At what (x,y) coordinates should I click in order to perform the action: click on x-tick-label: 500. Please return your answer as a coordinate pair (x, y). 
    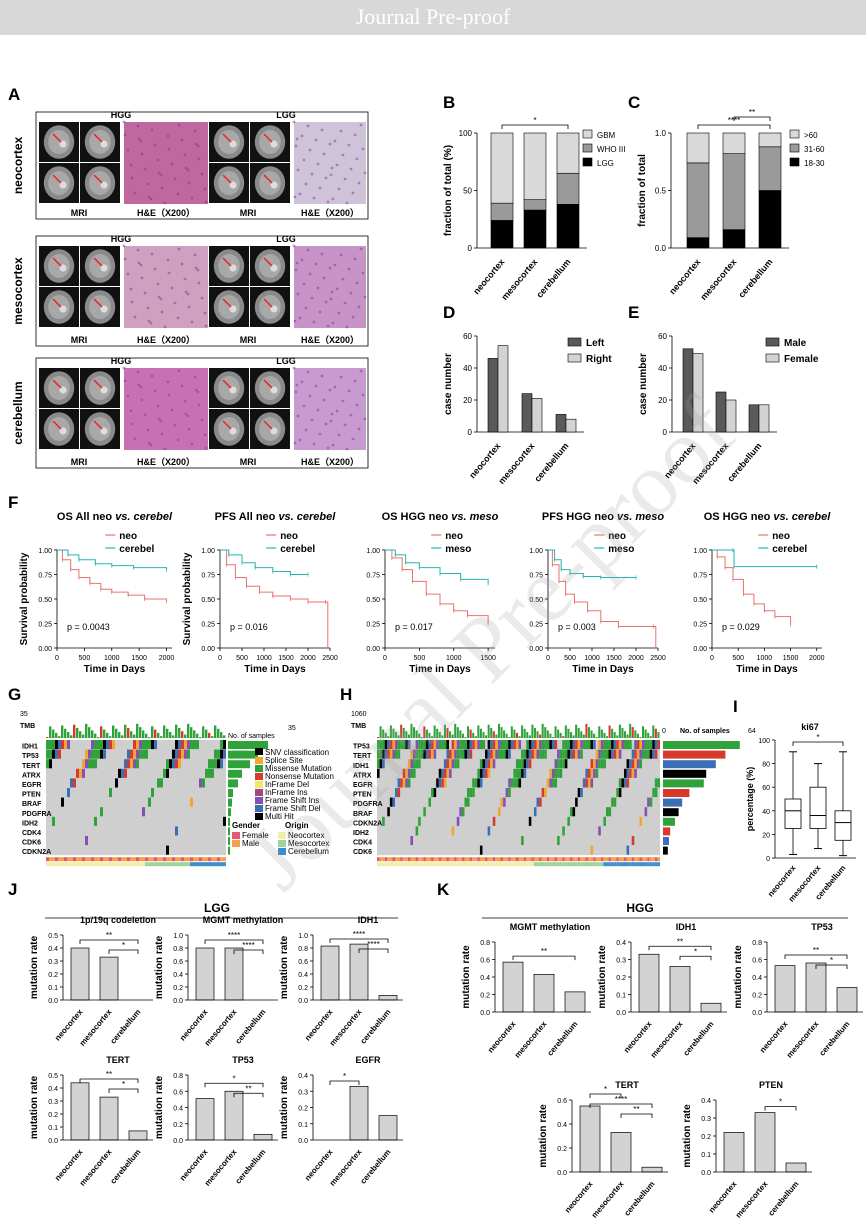
    Looking at the image, I should click on (242, 658).